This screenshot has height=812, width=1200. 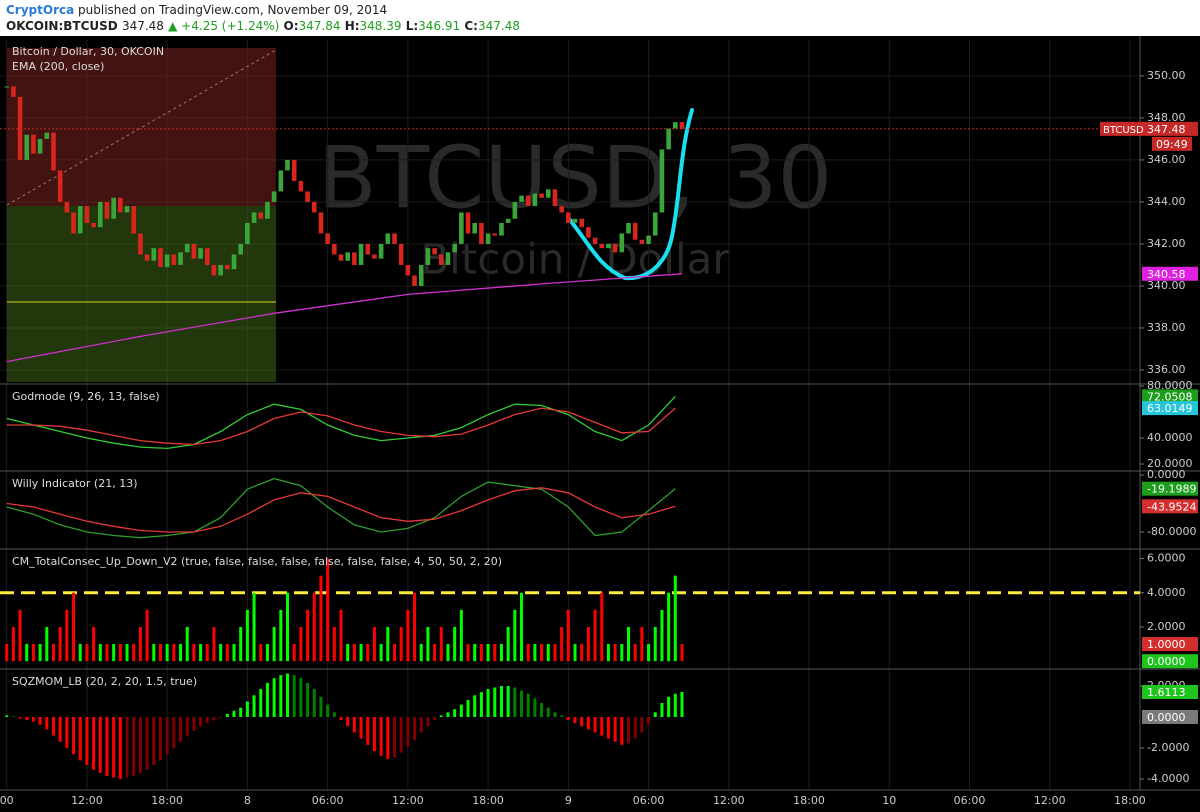 What do you see at coordinates (291, 26) in the screenshot?
I see `open-label: O:` at bounding box center [291, 26].